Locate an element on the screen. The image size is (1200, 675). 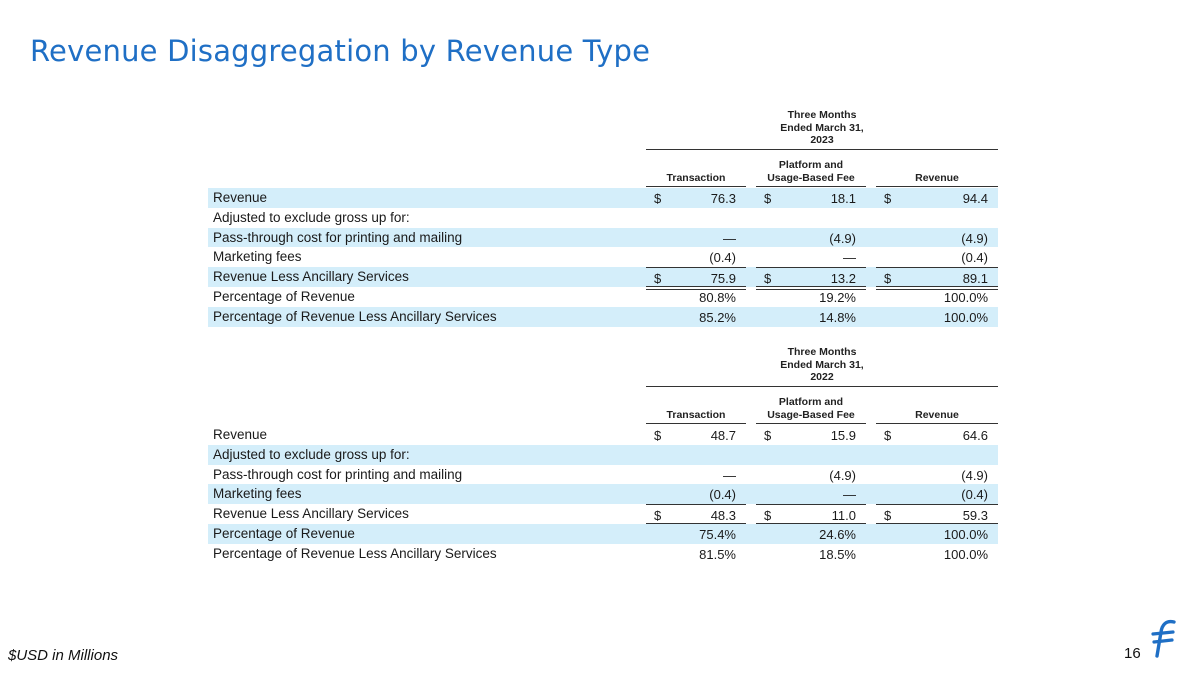
units-footnote: $USD in Millions is located at coordinates (63, 655).